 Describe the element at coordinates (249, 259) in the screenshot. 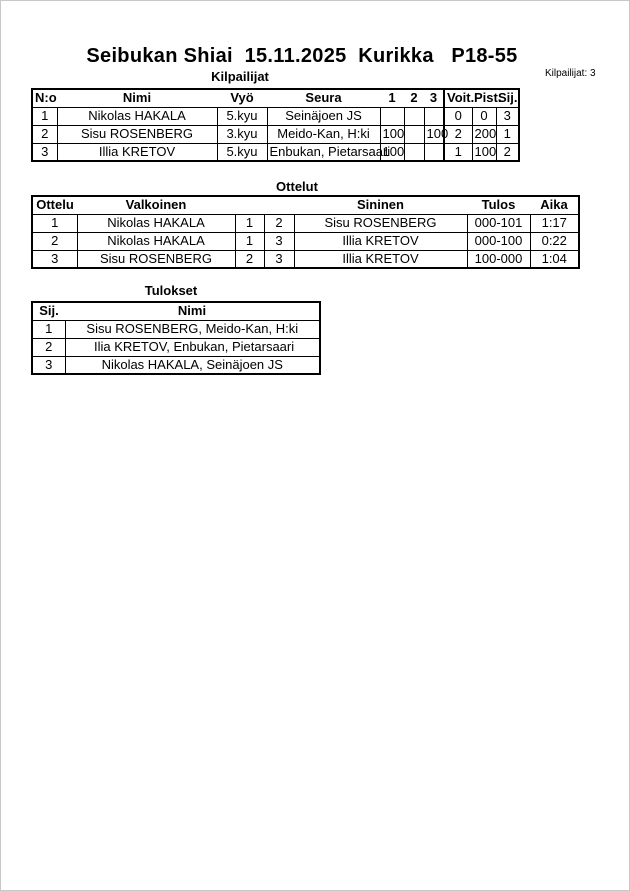

I see `match-white-no: 2` at that location.